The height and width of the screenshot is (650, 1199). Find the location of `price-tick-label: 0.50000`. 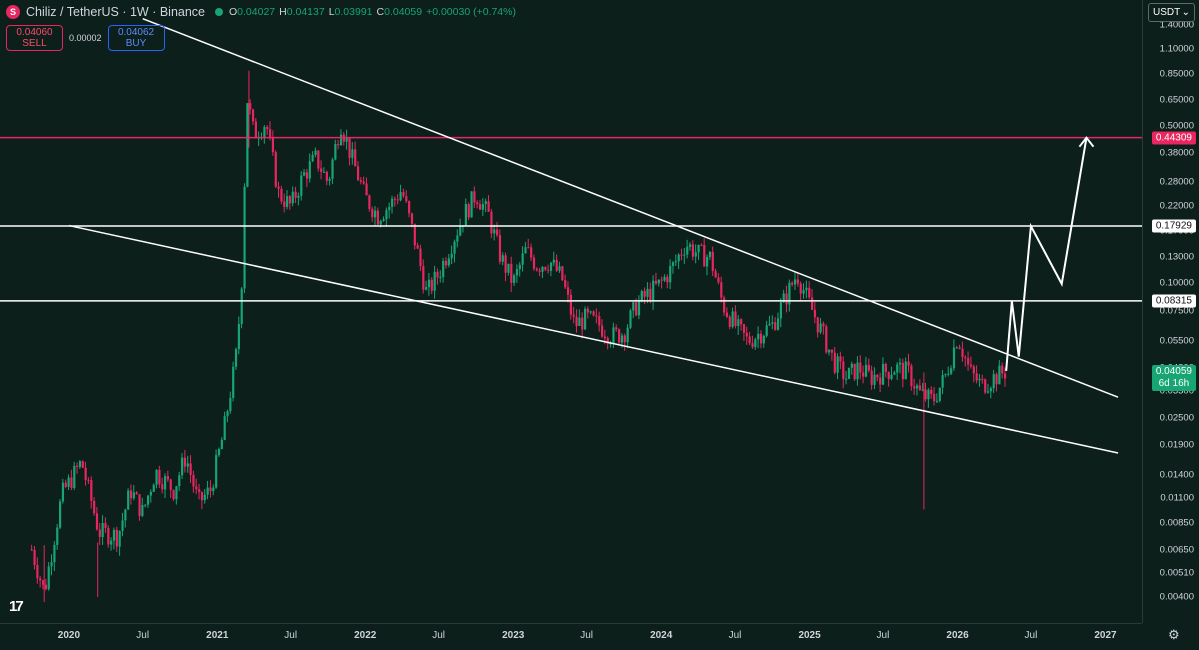

price-tick-label: 0.50000 is located at coordinates (1176, 126).